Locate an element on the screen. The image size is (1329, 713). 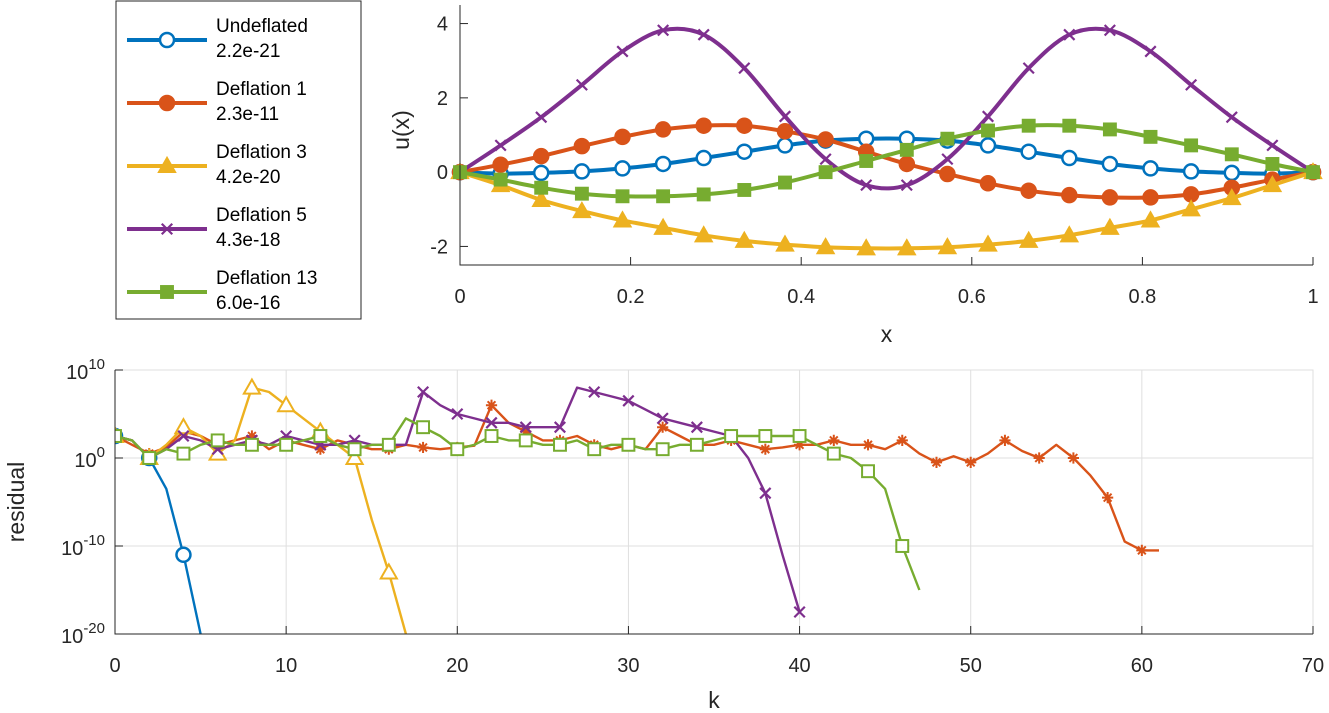
legend-marker-undeflated is located at coordinates (167, 40).